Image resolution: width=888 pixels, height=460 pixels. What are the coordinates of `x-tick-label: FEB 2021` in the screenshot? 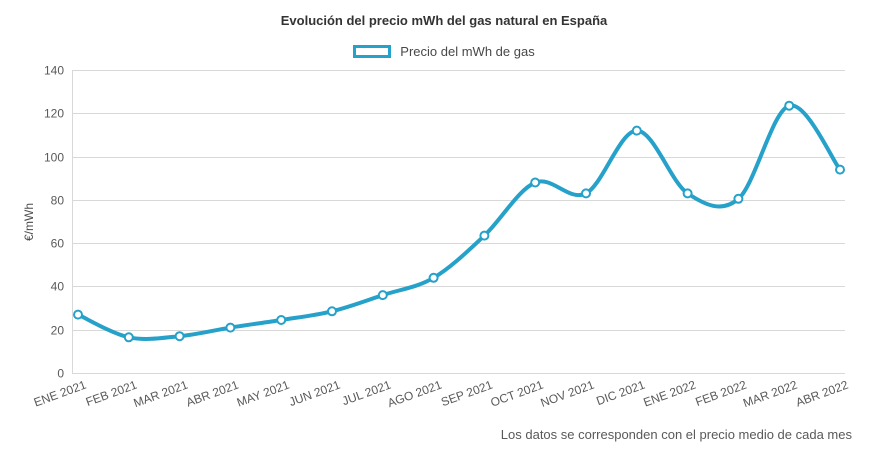 It's located at (111, 394).